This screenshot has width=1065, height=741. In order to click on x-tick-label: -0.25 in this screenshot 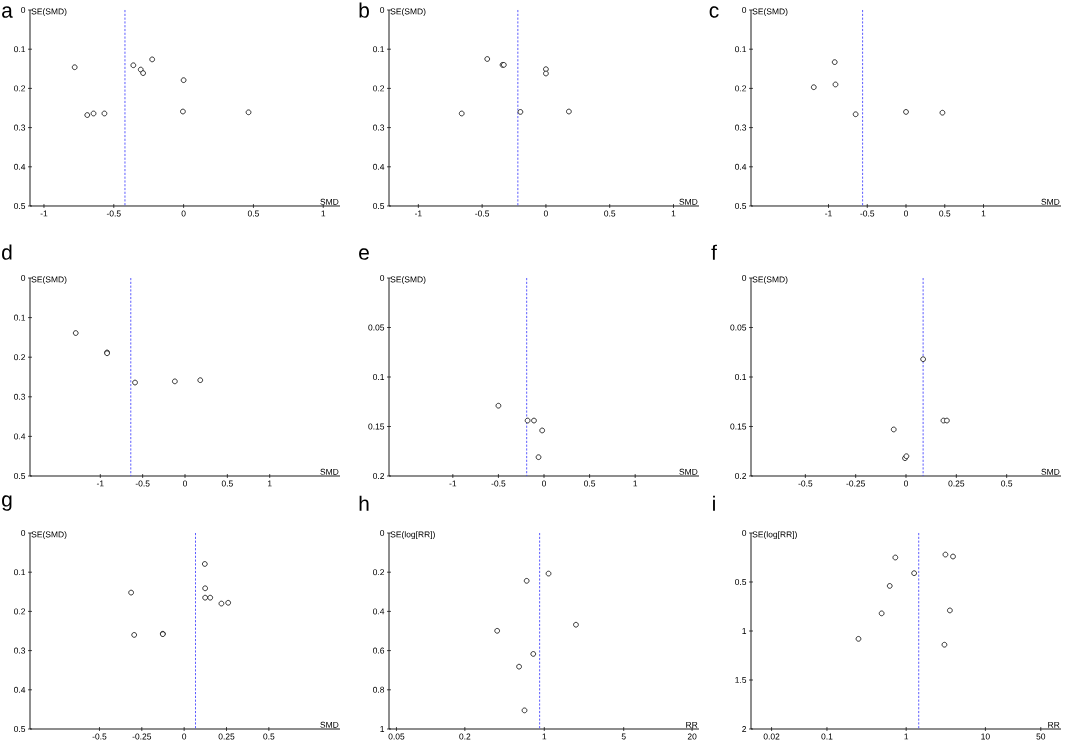, I will do `click(142, 736)`.